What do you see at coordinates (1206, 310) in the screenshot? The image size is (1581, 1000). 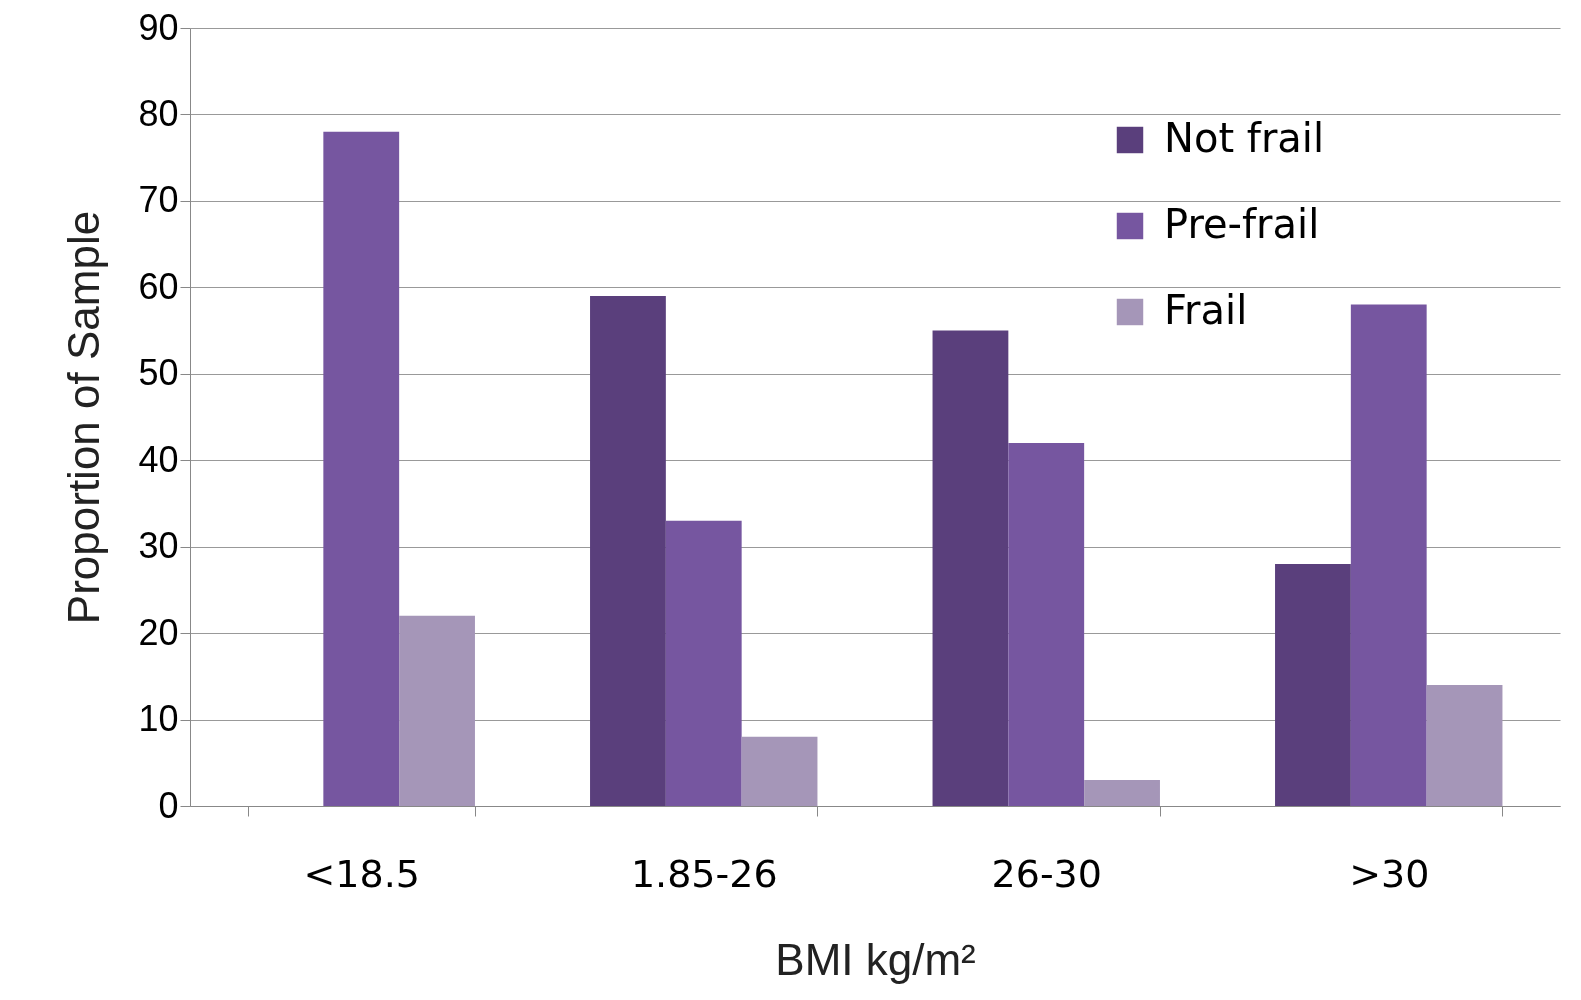 I see `legend-label: Frail` at bounding box center [1206, 310].